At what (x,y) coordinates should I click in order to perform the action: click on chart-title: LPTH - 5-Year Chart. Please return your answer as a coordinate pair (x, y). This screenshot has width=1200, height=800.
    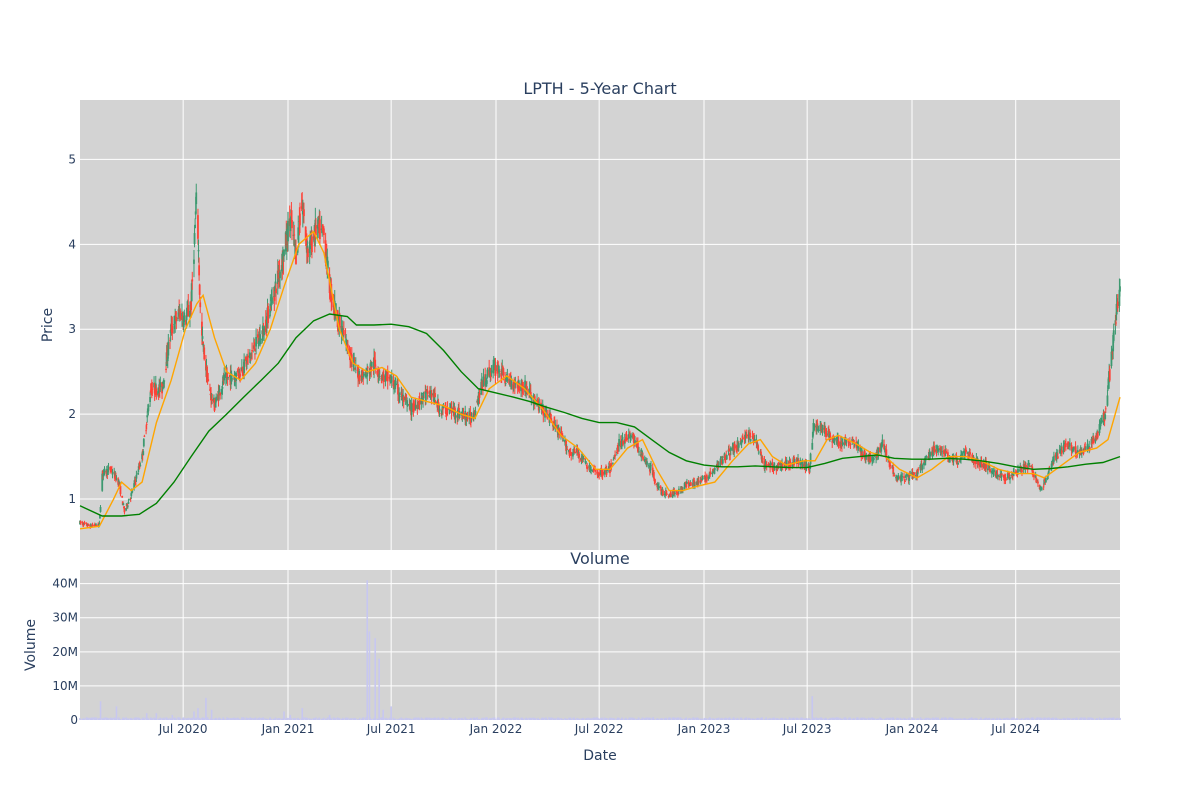
    Looking at the image, I should click on (599, 88).